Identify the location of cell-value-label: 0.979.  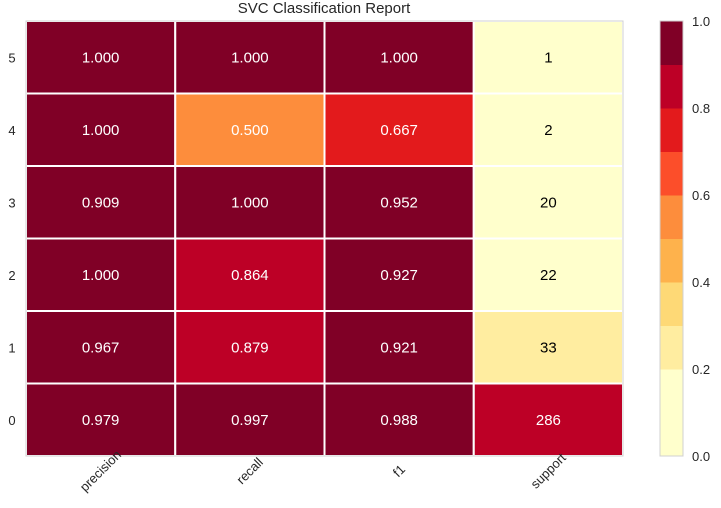
(101, 420).